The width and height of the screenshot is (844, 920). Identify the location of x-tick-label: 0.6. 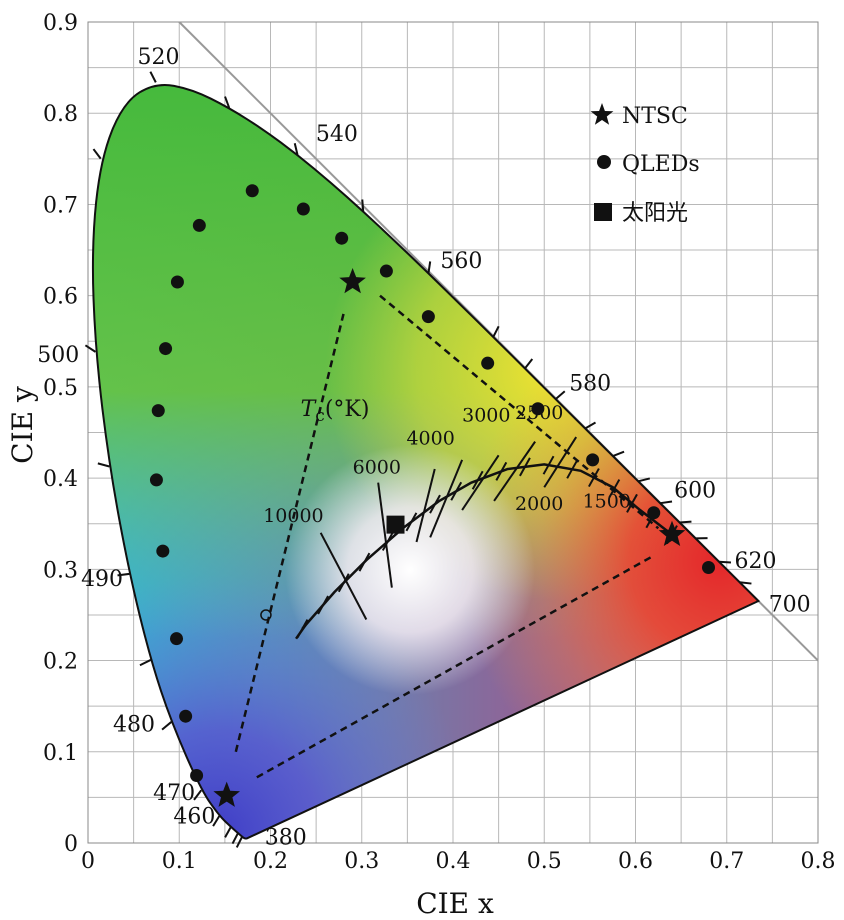
(635, 861).